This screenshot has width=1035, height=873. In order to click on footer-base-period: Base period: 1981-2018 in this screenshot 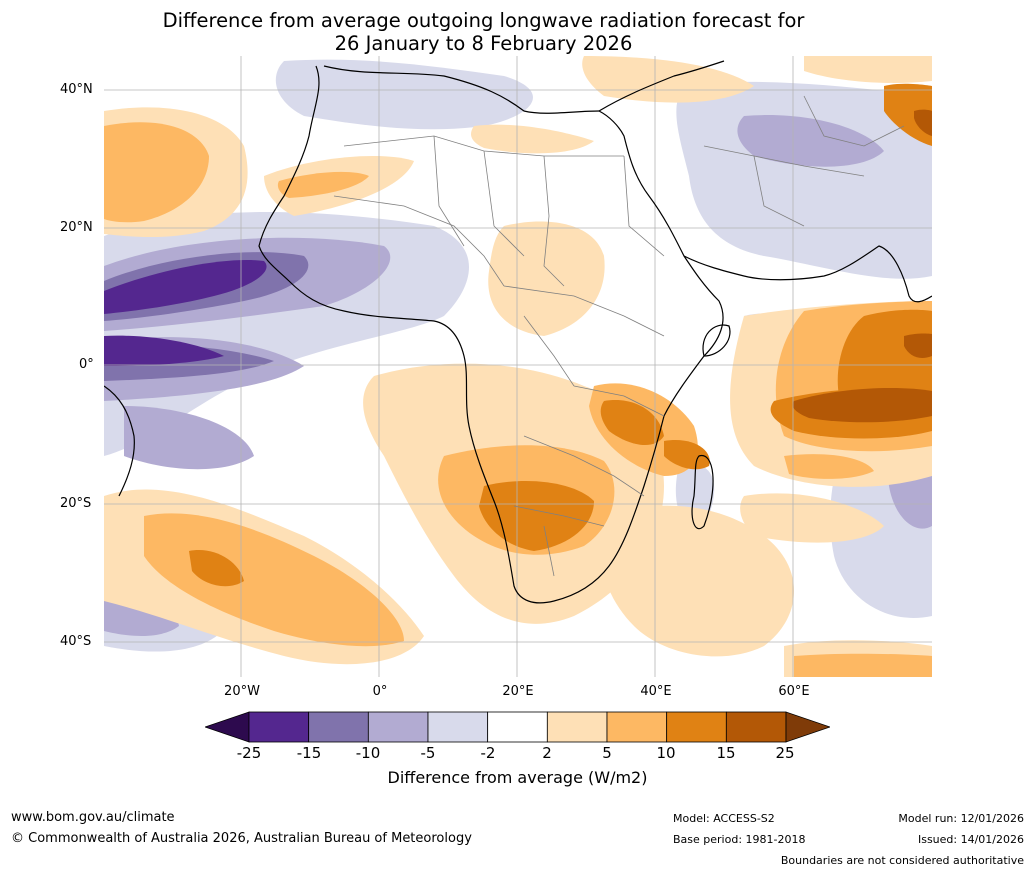, I will do `click(739, 839)`.